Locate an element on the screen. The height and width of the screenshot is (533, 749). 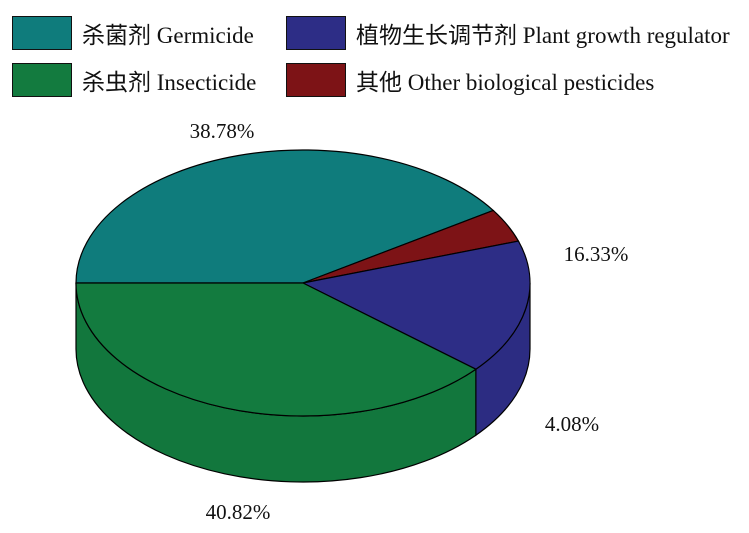
legend-item-germicide: 杀菌剂 Germicide is located at coordinates (133, 33).